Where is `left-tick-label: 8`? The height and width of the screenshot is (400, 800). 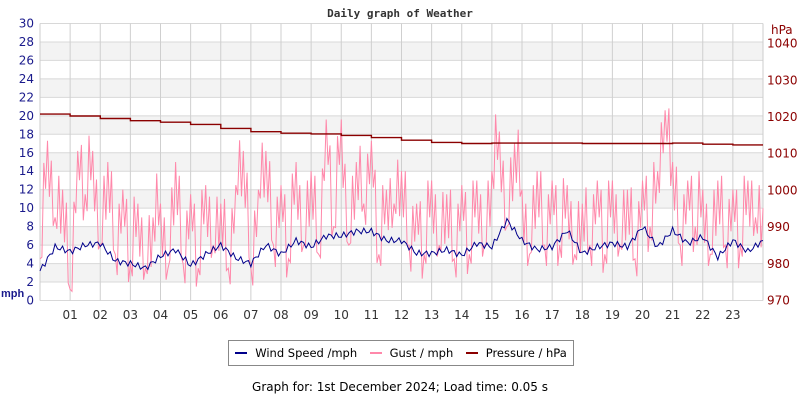 left-tick-label: 8 is located at coordinates (30, 227).